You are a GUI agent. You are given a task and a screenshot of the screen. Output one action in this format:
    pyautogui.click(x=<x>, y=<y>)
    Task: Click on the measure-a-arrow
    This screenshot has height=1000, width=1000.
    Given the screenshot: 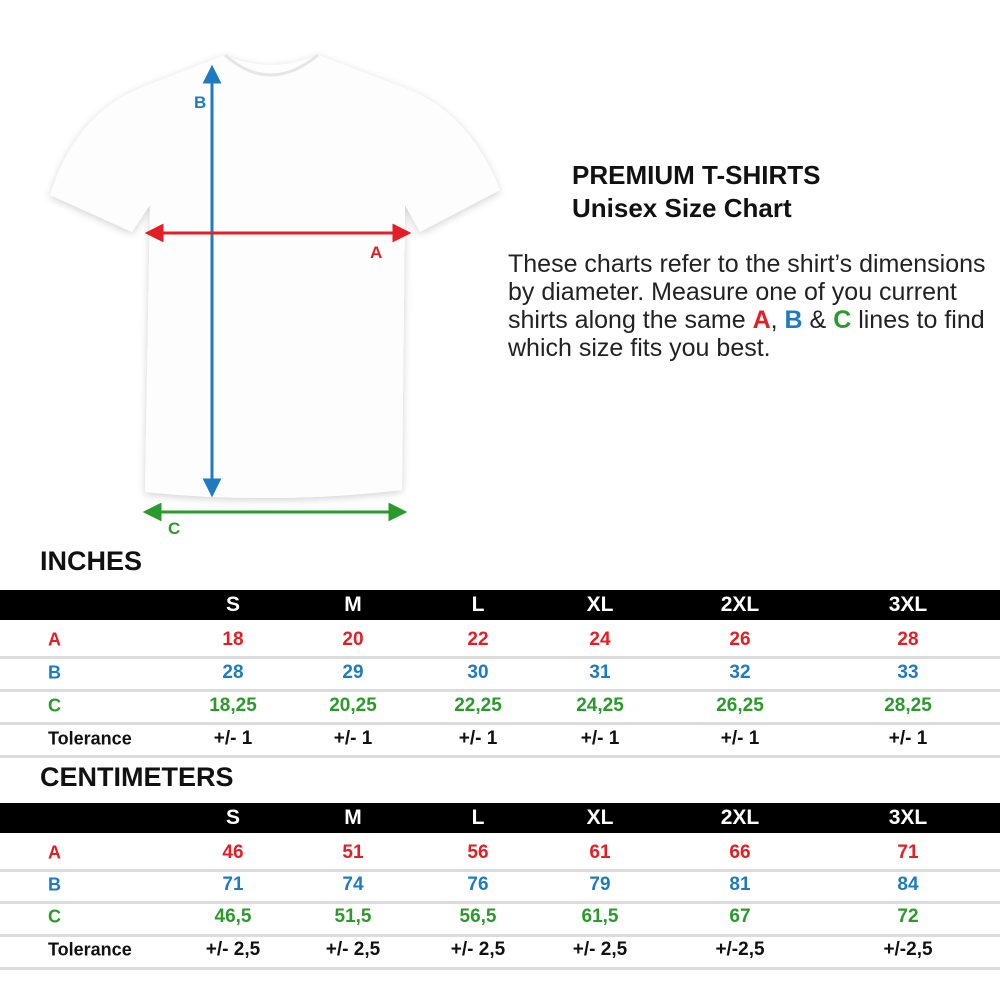 What is the action you would take?
    pyautogui.click(x=278, y=233)
    